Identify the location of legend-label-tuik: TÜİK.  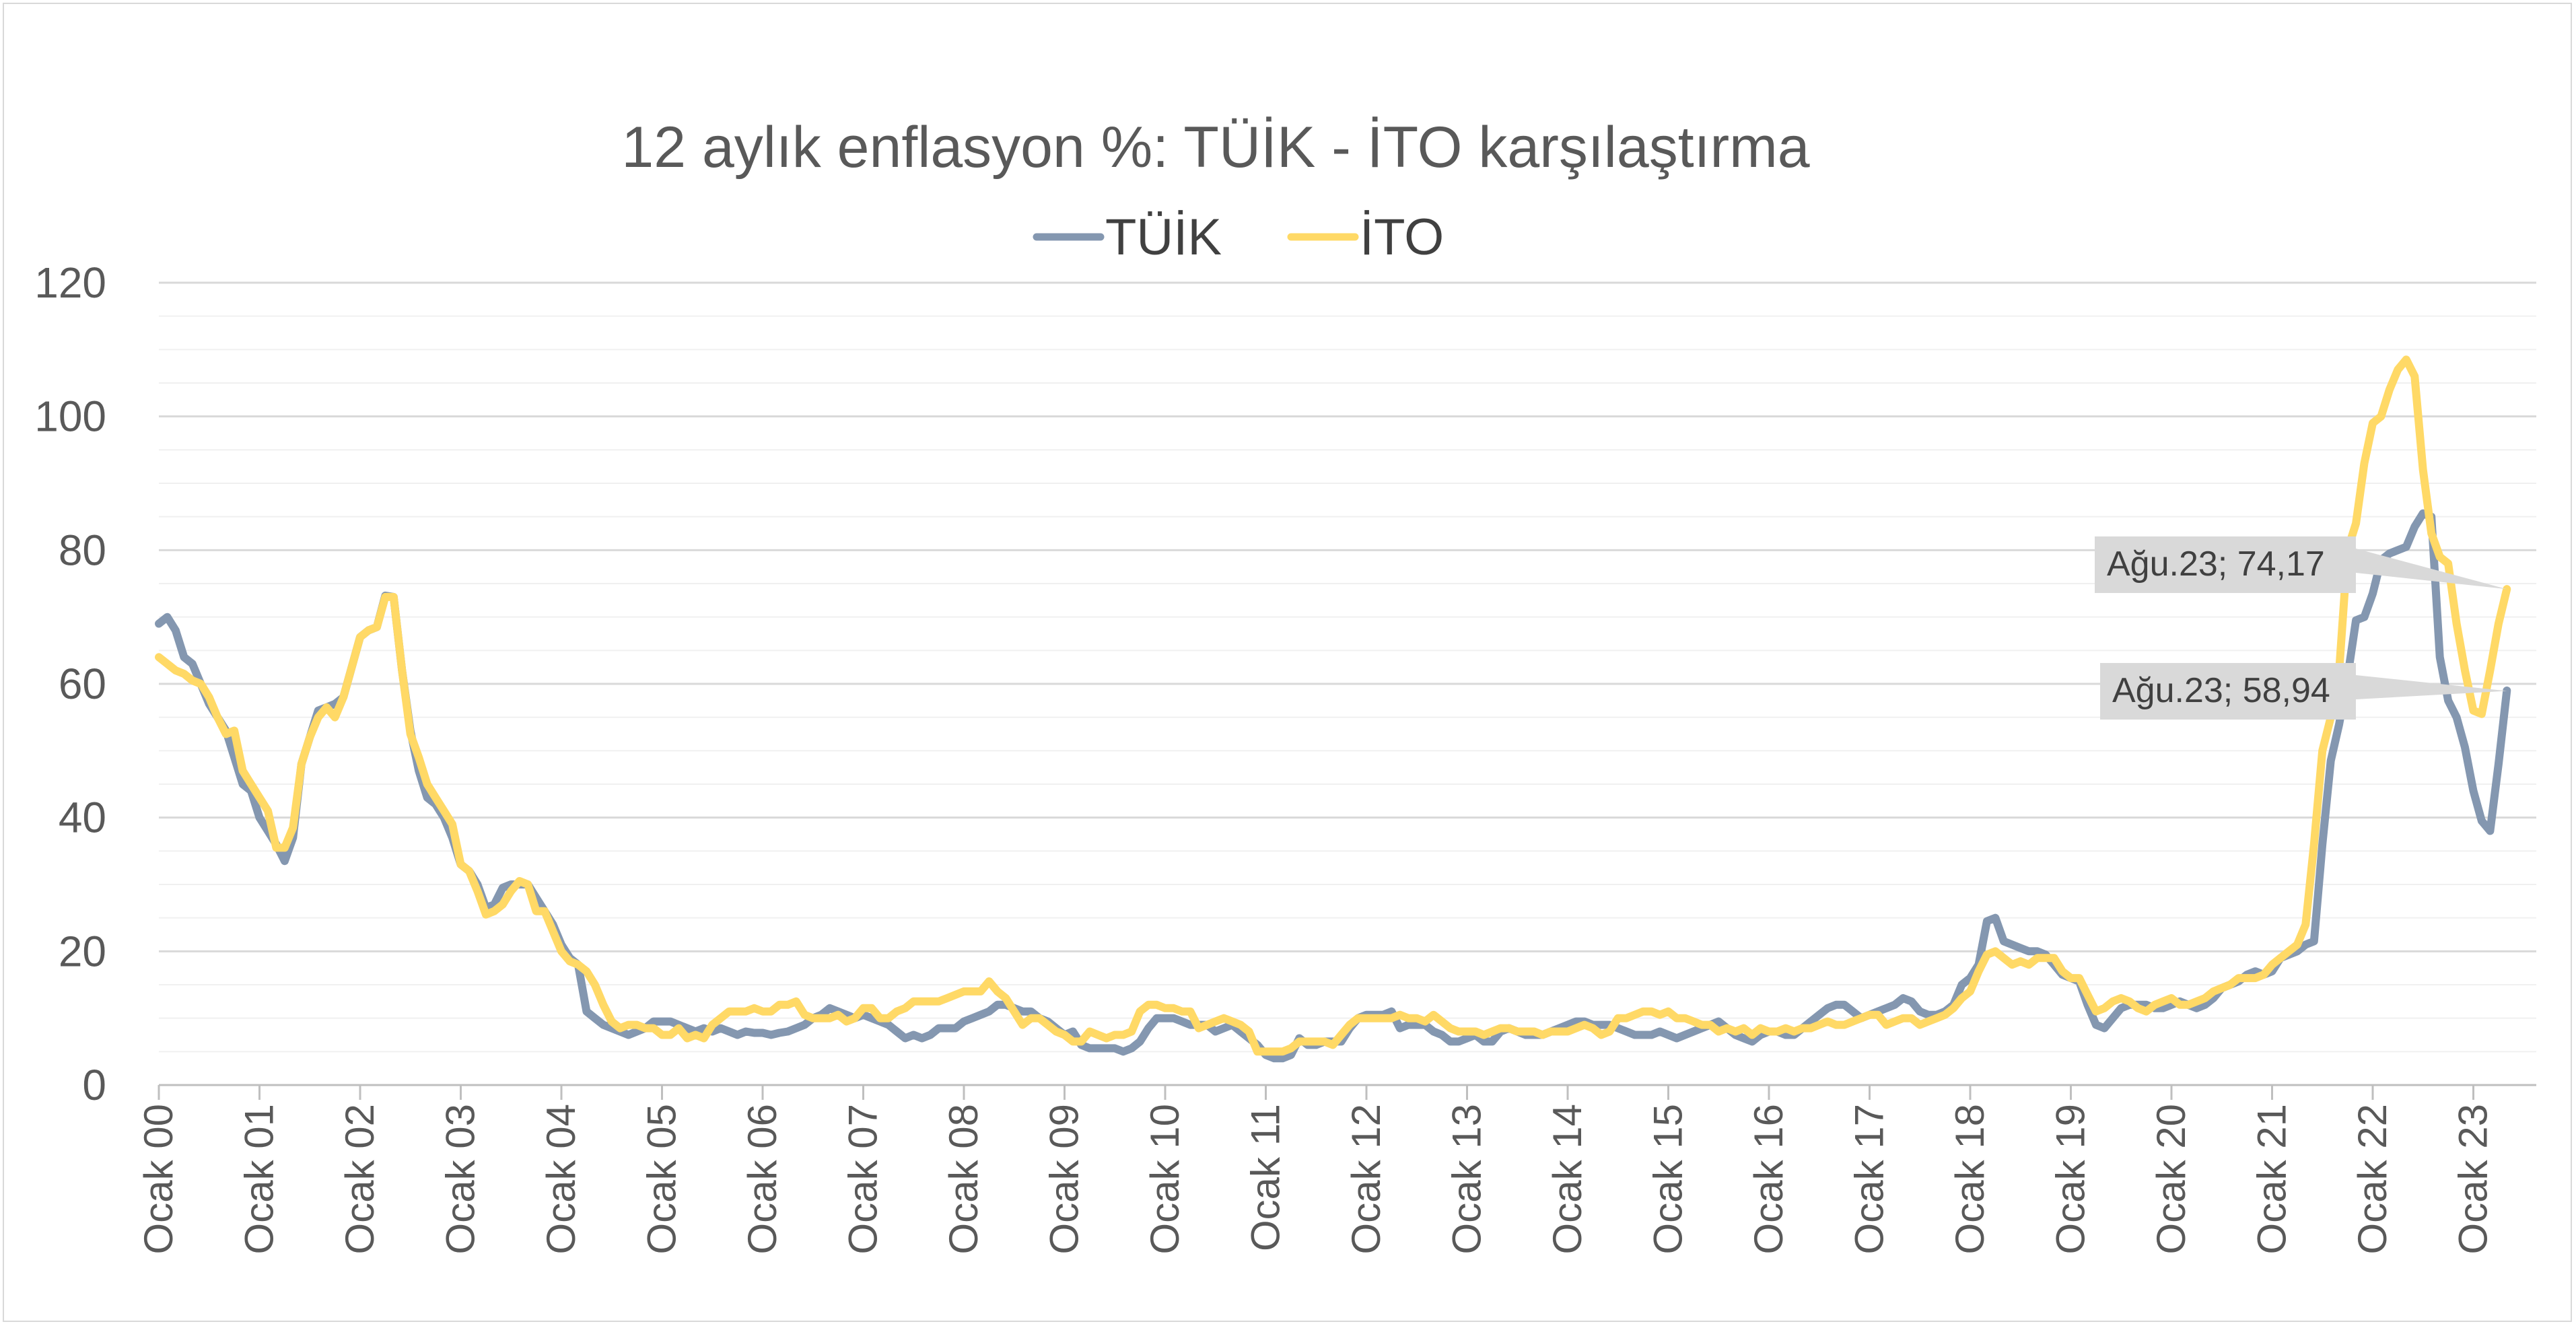
(1163, 238).